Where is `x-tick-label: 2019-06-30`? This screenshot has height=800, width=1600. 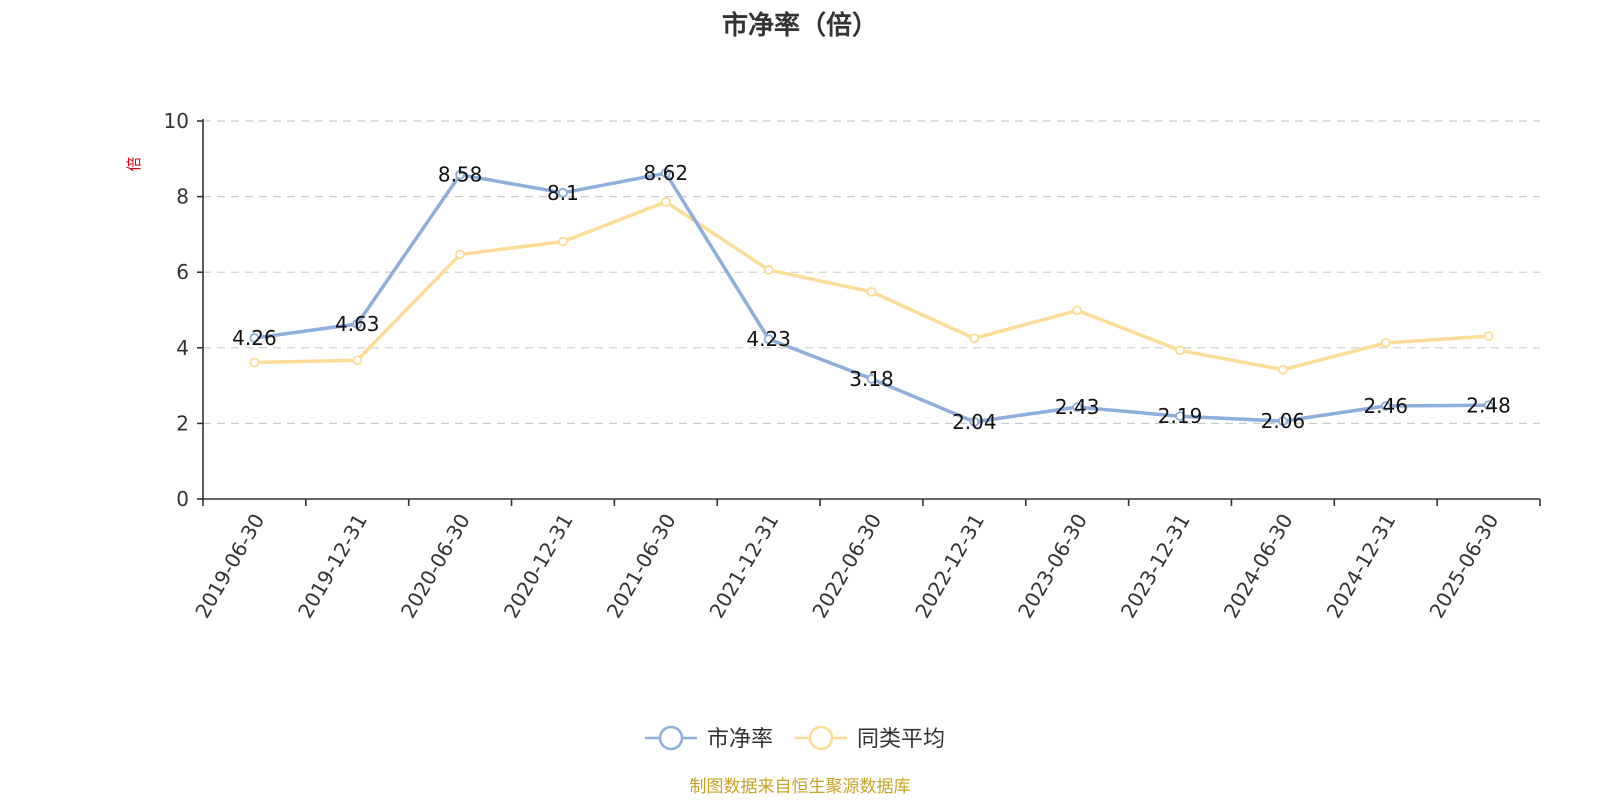 x-tick-label: 2019-06-30 is located at coordinates (229, 566).